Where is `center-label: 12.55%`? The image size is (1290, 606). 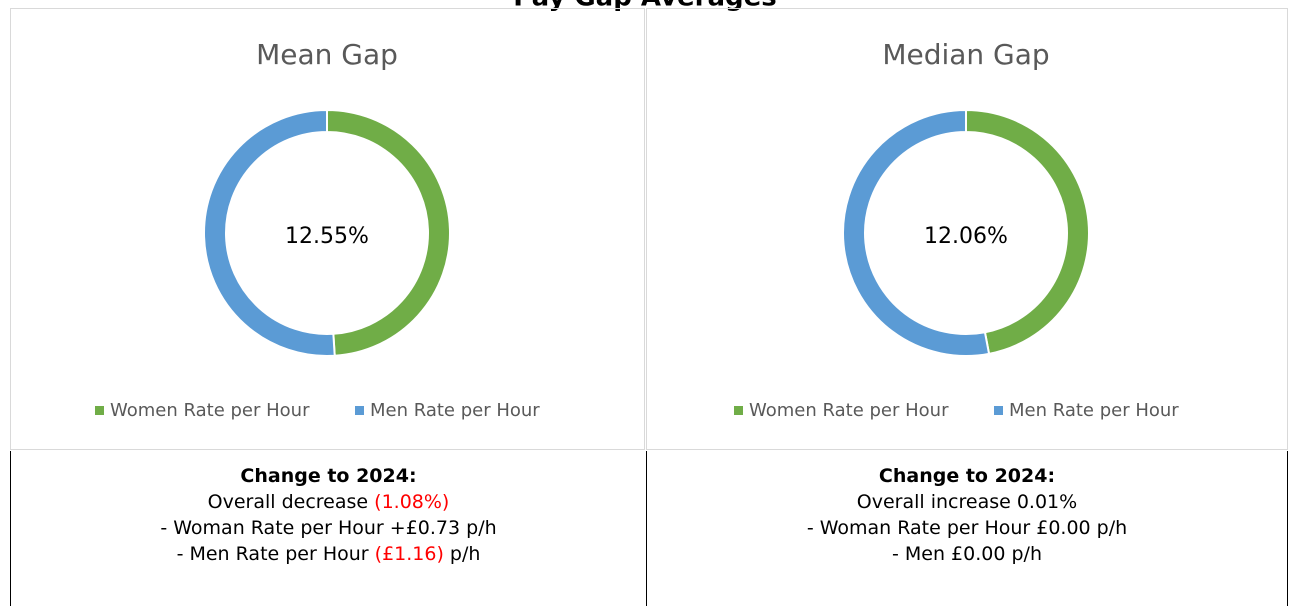 center-label: 12.55% is located at coordinates (327, 236).